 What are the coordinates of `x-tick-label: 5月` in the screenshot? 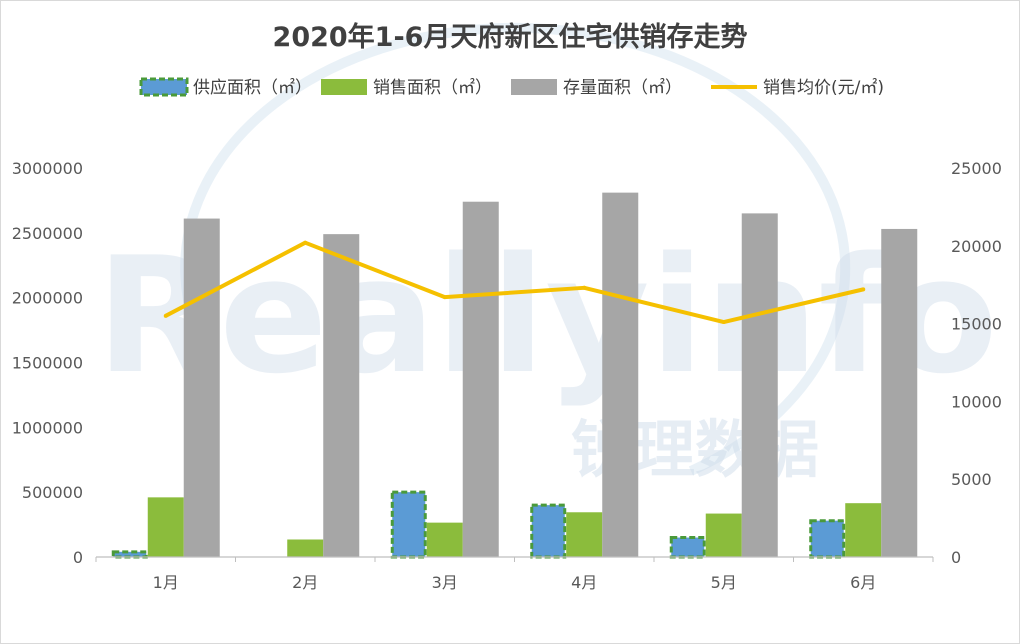 It's located at (724, 582).